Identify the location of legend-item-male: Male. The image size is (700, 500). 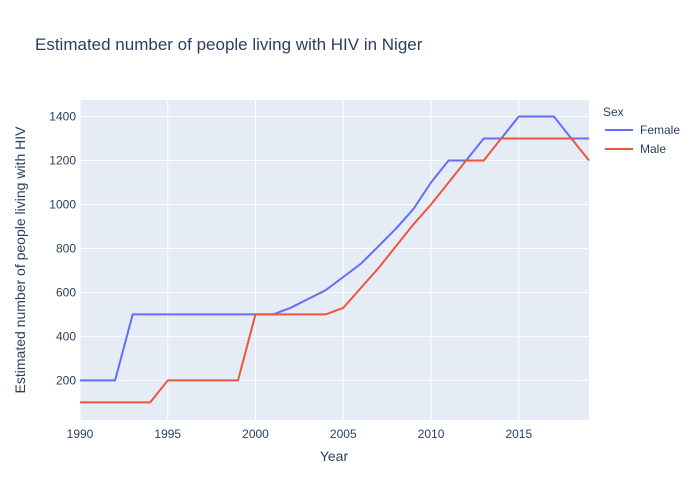
(635, 149).